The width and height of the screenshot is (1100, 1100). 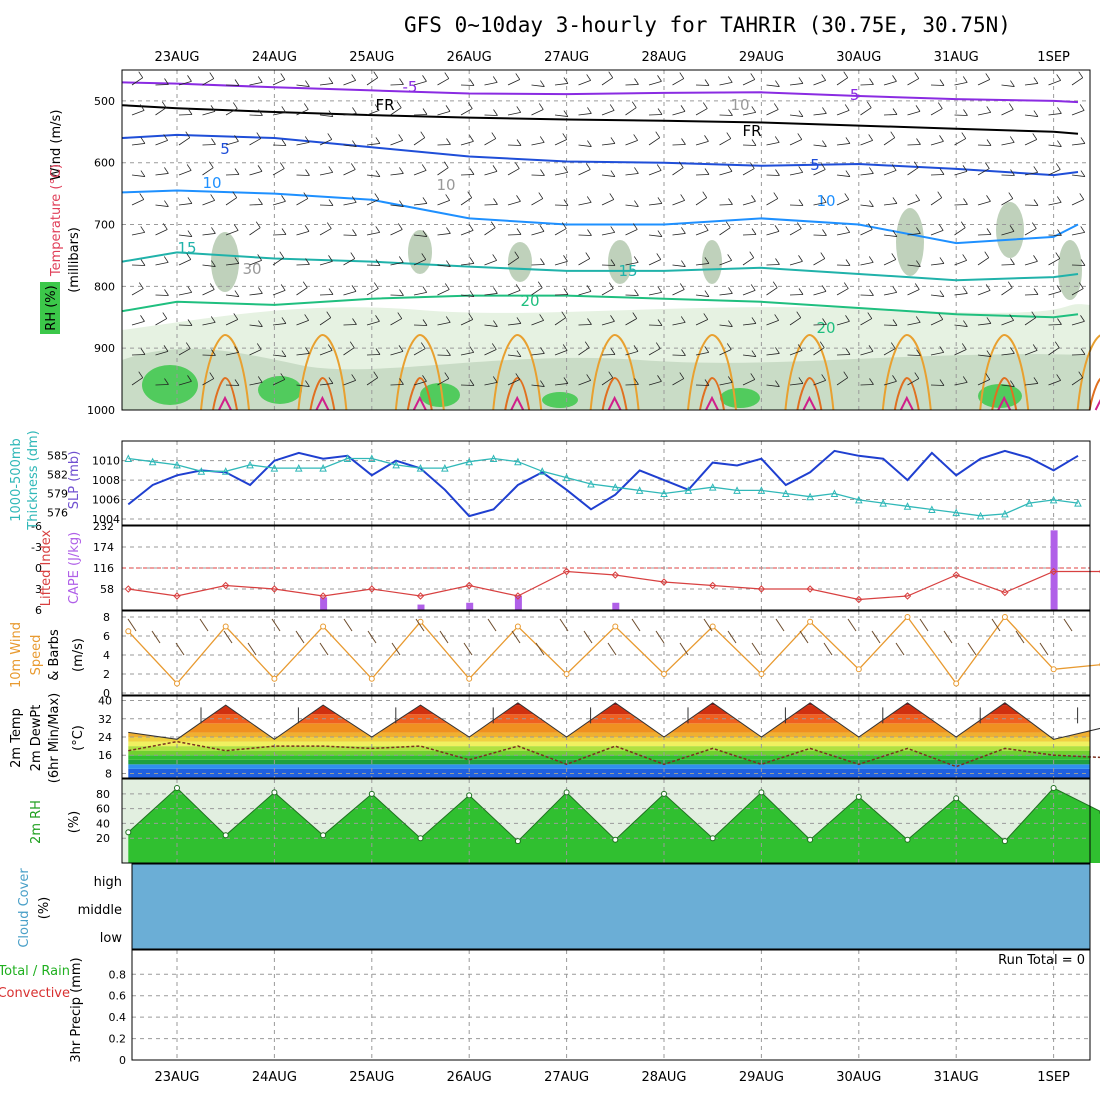 I want to click on wind-speed-marker, so click(x=1004, y=617).